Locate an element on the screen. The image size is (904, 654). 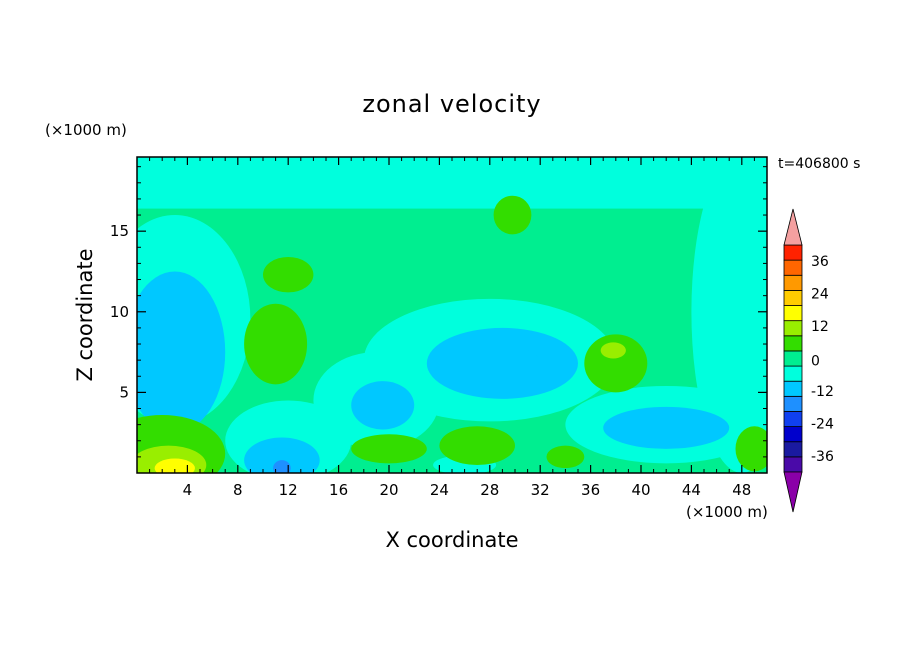
x-tick-label: 16 is located at coordinates (338, 490).